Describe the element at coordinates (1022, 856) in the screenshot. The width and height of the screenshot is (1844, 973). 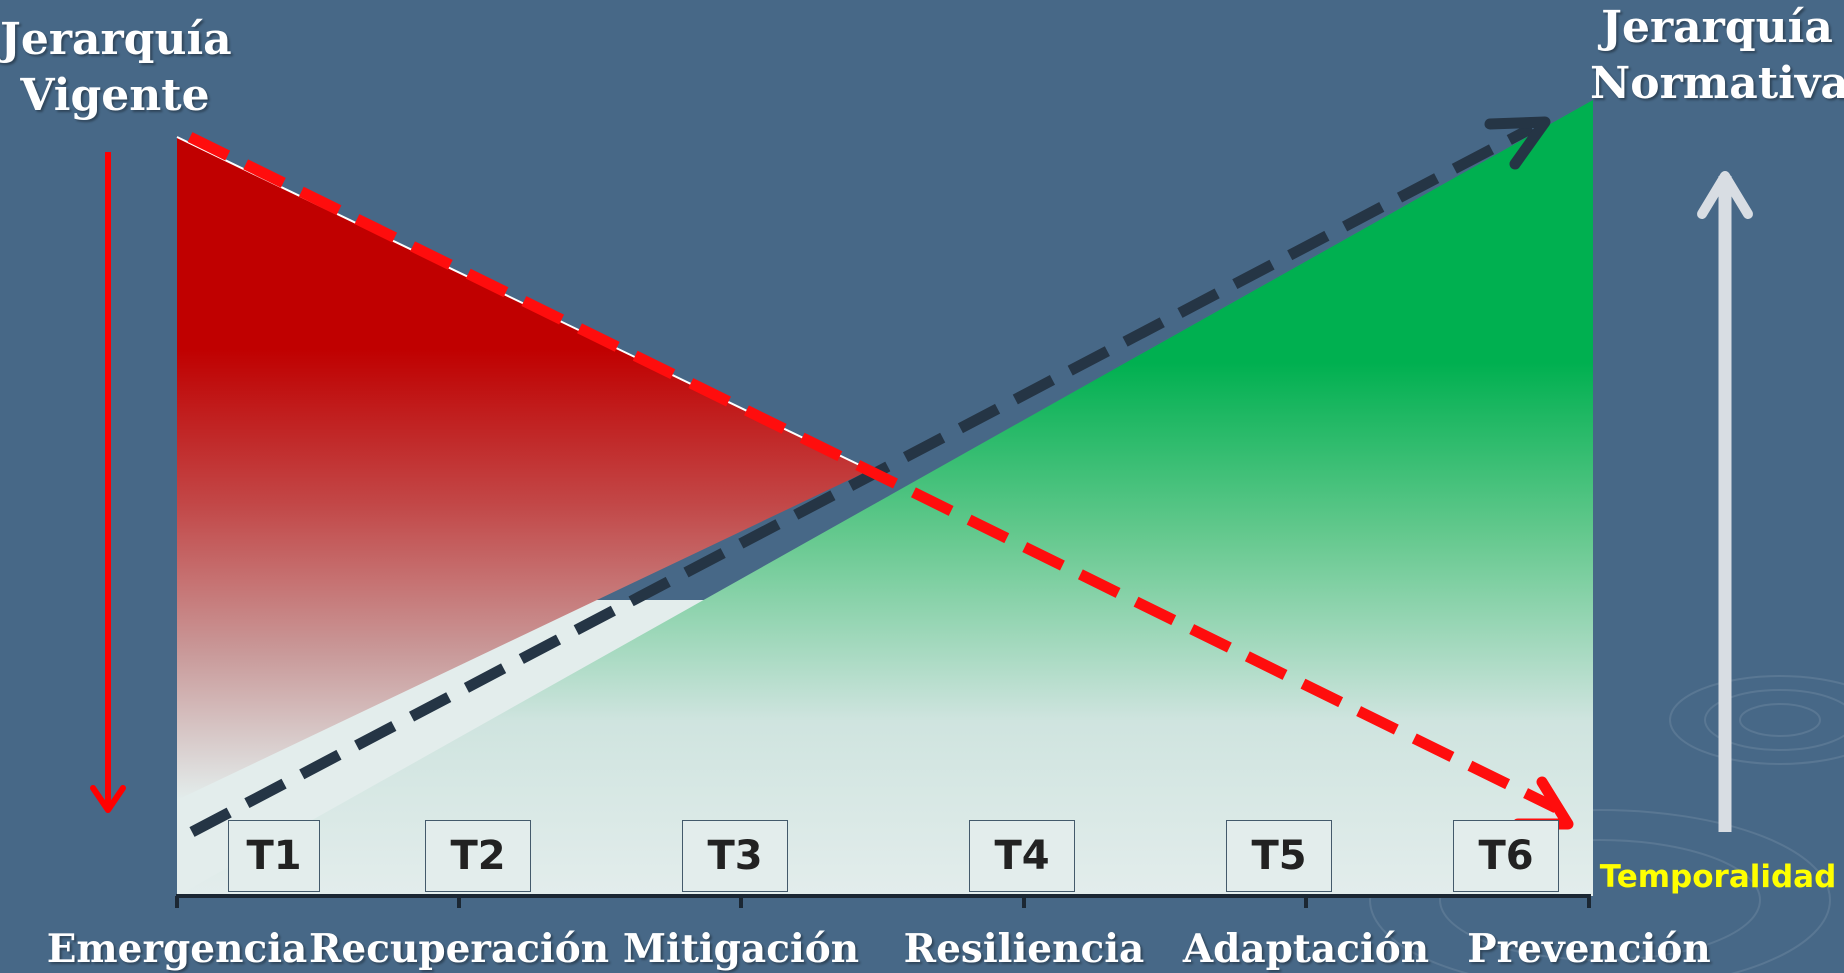
I see `phase-box-t4: T4` at that location.